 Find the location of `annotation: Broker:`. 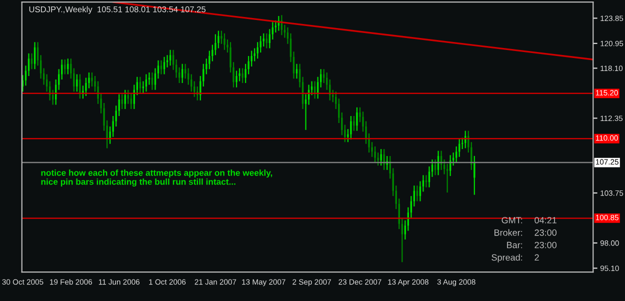

annotation: Broker: is located at coordinates (508, 232).